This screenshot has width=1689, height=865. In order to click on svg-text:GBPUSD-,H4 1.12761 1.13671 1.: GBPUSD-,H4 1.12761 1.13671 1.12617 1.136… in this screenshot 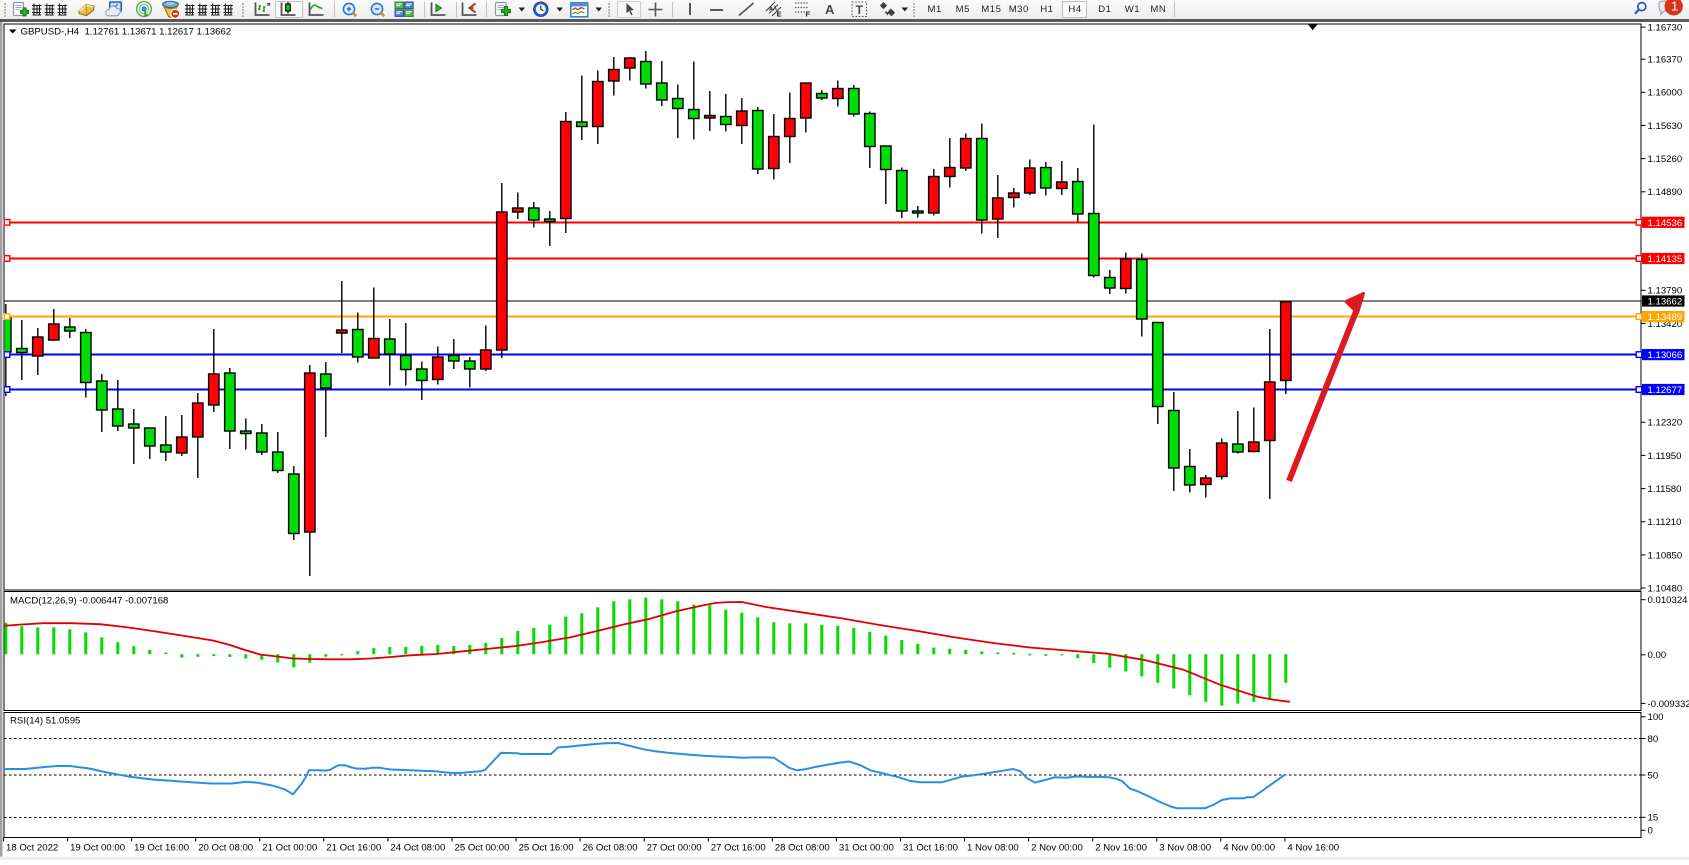, I will do `click(126, 32)`.